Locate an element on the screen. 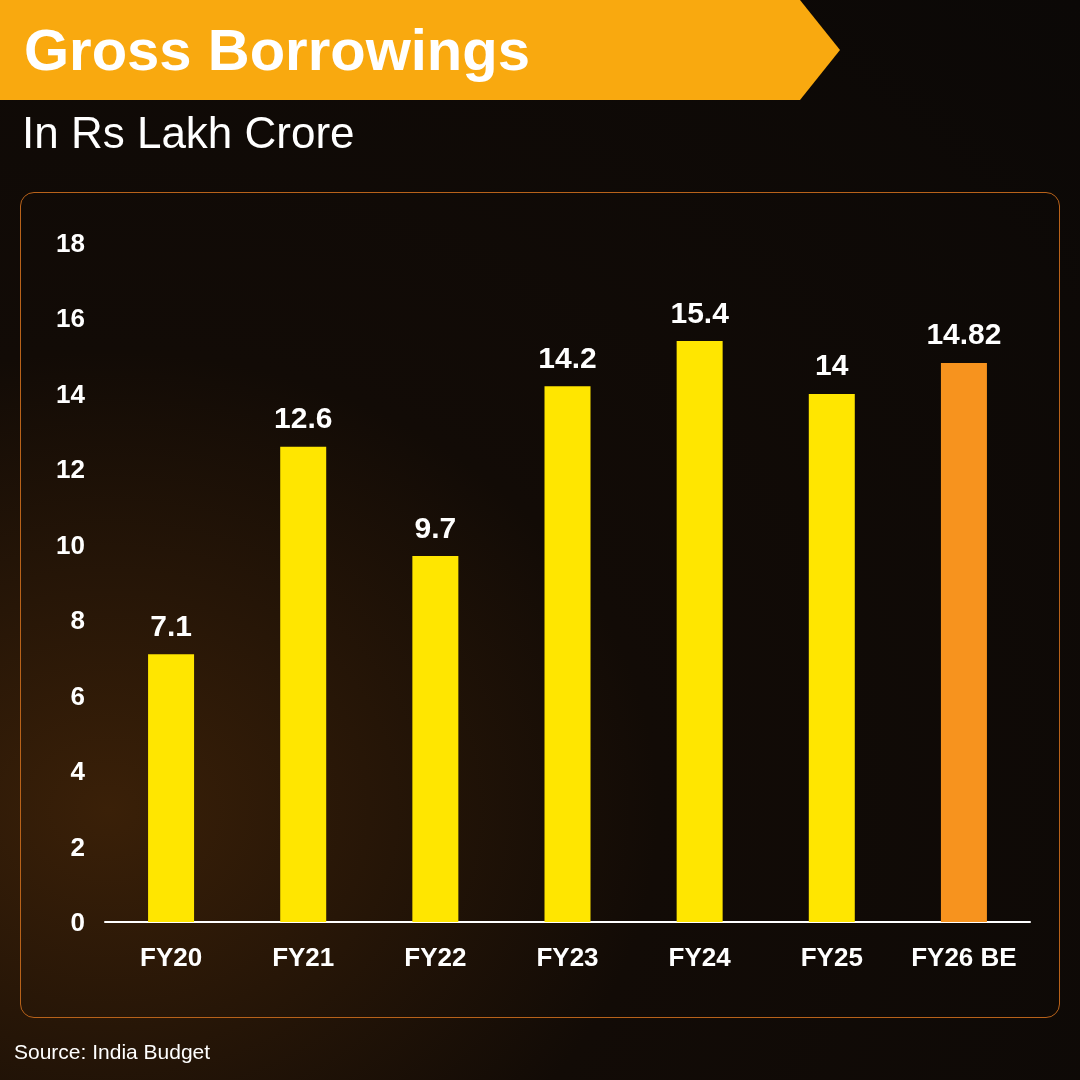  y-tick-label: 6 is located at coordinates (77, 695).